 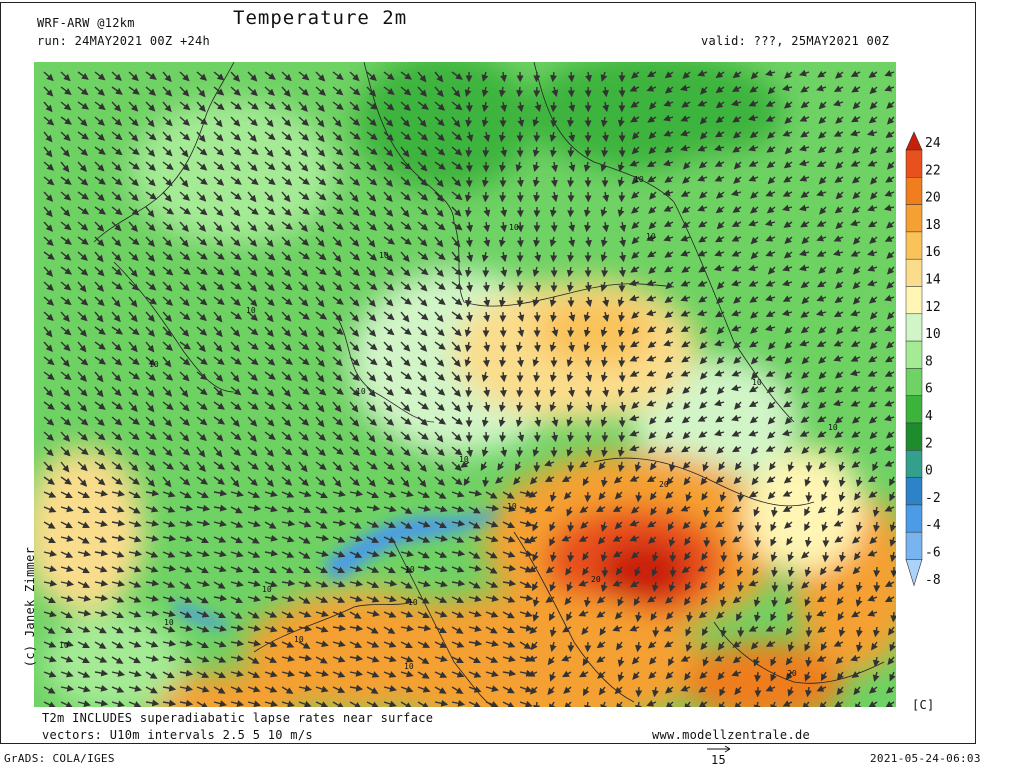 I want to click on contour-label: 20, so click(x=664, y=484).